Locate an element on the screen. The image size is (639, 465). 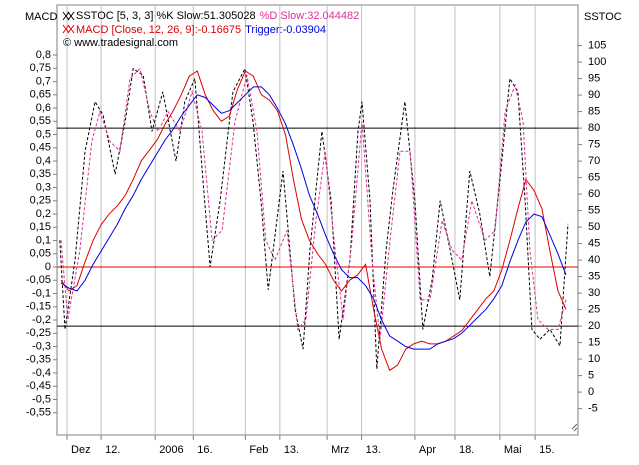
y-tick-label: 0,7 is located at coordinates (43, 81).